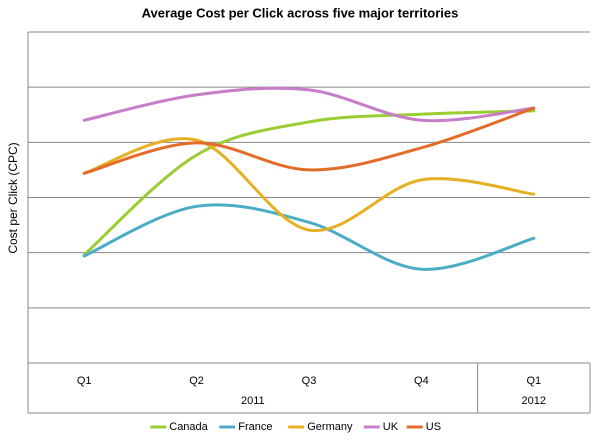 This screenshot has height=445, width=600. Describe the element at coordinates (391, 427) in the screenshot. I see `legend-label: UK` at that location.